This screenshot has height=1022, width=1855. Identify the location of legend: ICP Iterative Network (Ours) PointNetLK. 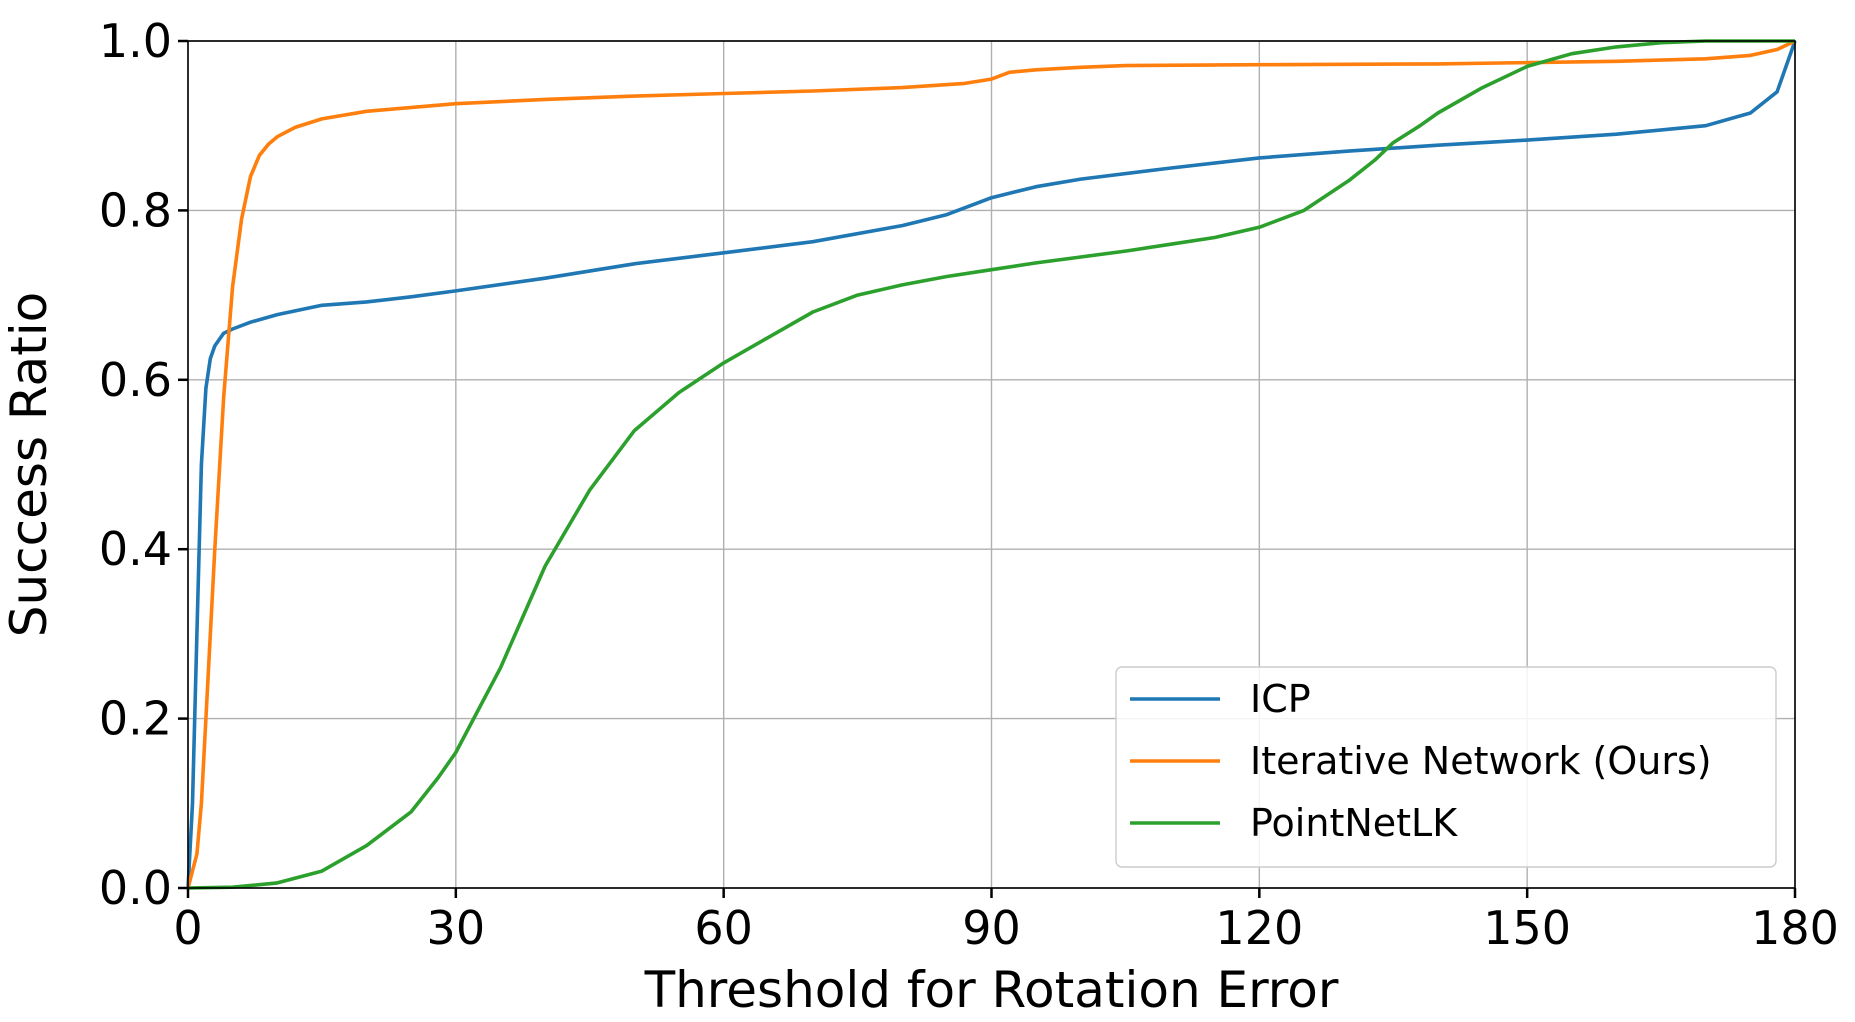
(1446, 767).